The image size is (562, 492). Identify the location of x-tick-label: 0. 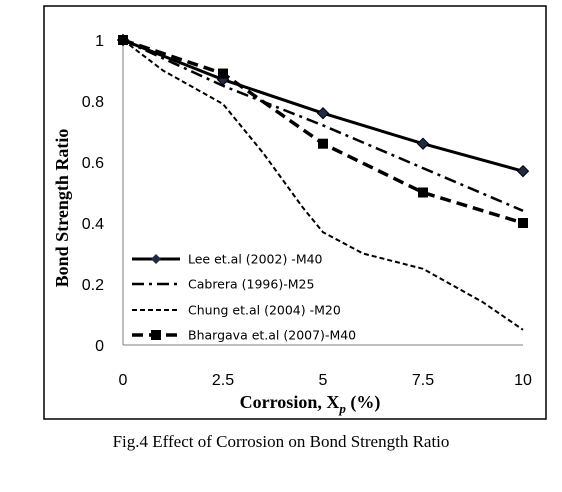
(123, 380).